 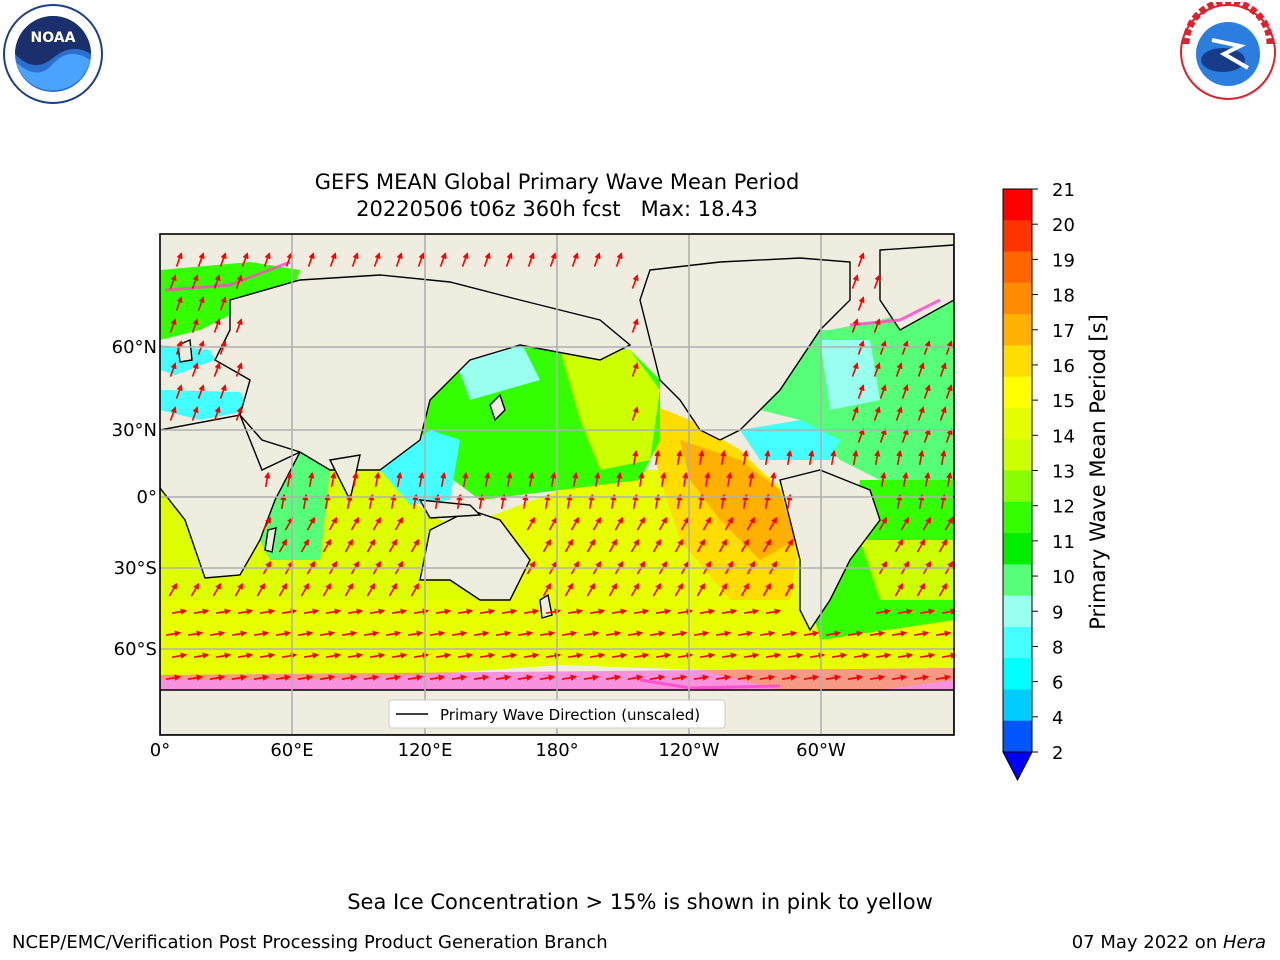 I want to click on y-tick-label: 60°S, so click(x=135, y=649).